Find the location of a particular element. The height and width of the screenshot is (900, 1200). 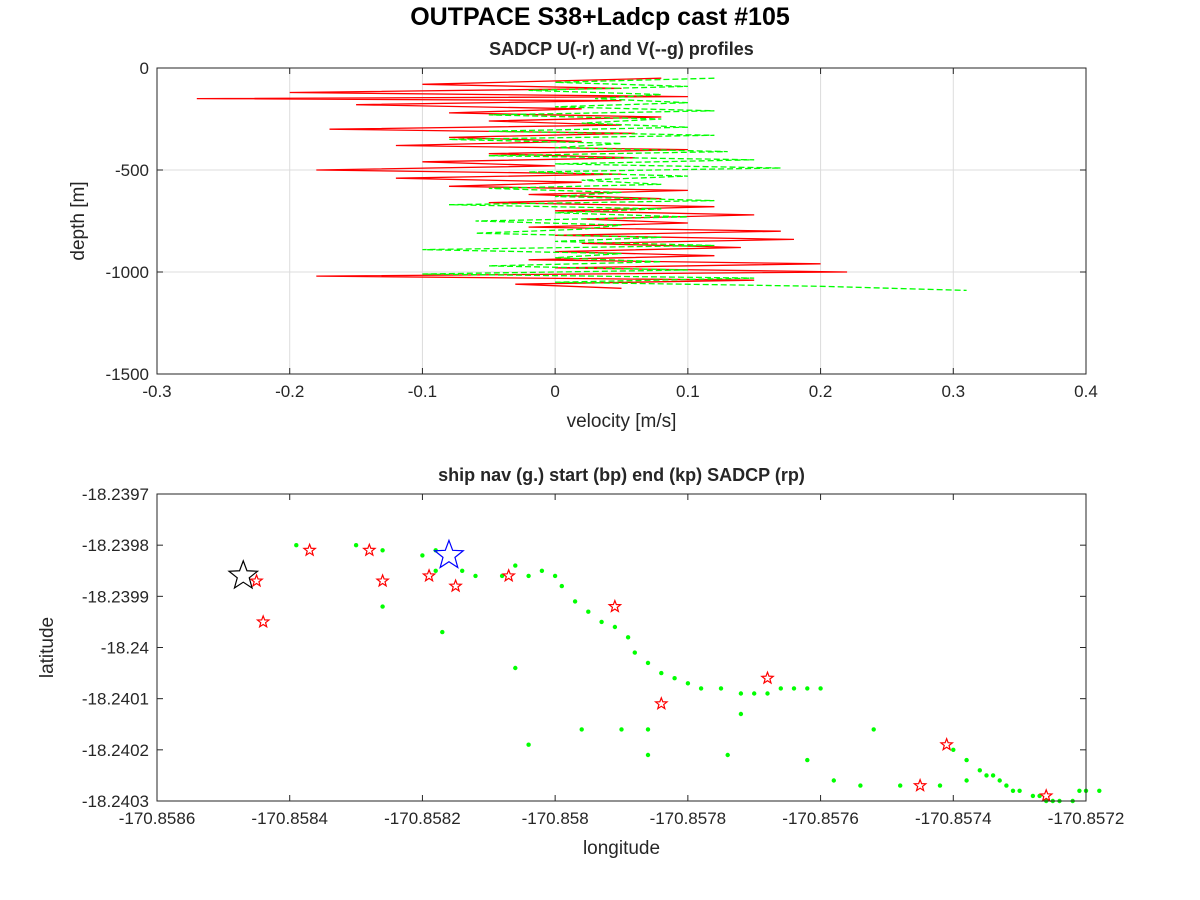

profile-y-axis-label: depth [m] is located at coordinates (78, 220).